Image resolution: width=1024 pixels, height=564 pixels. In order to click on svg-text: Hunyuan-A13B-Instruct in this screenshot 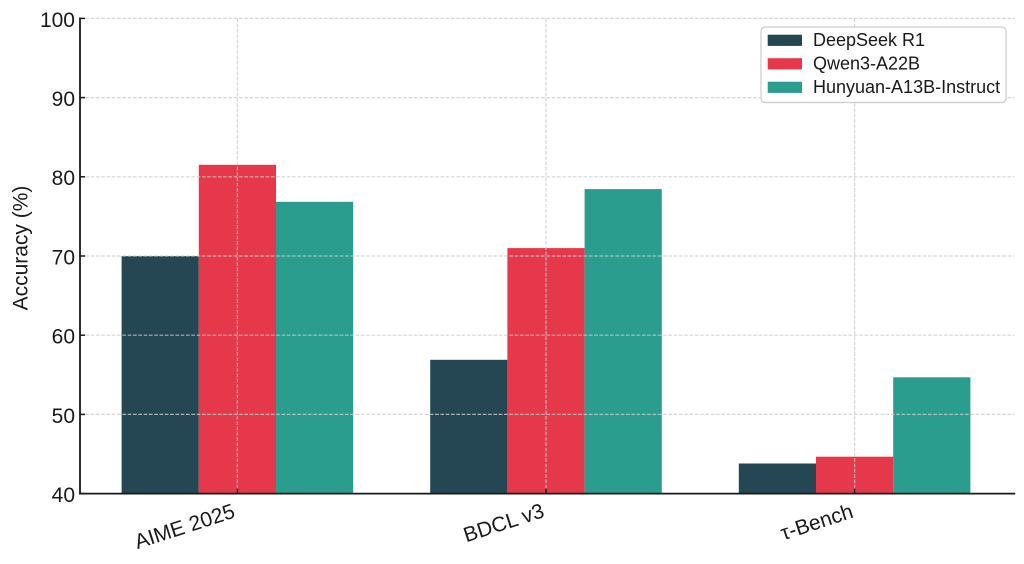, I will do `click(906, 87)`.